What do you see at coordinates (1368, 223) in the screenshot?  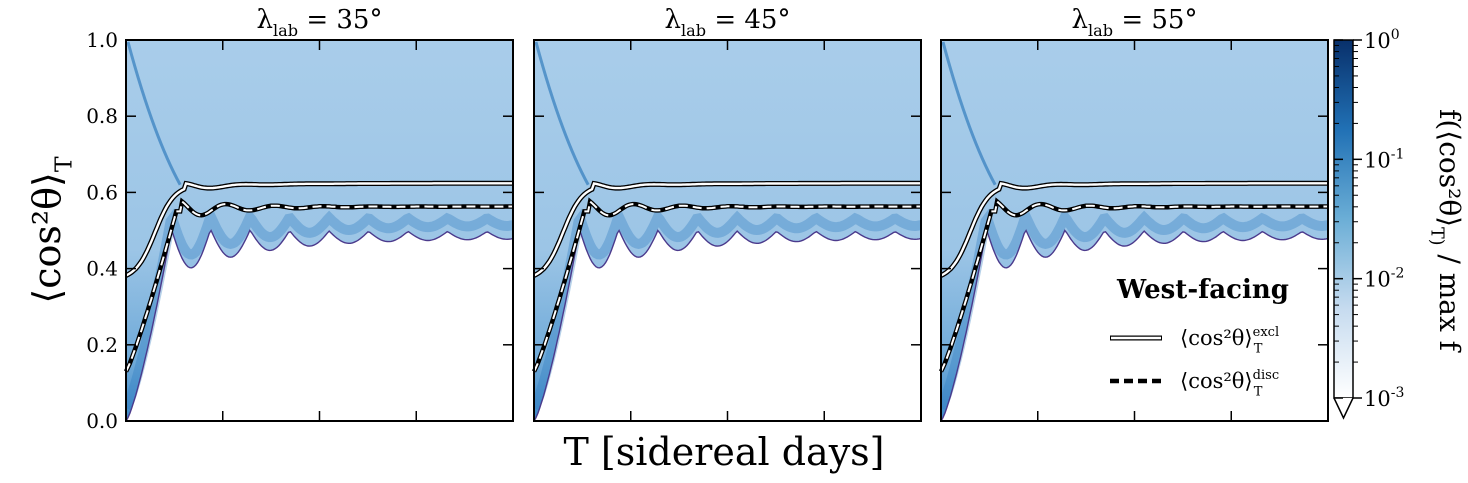 I see `colorbar: 10⁰ 10⁻¹ 10⁻² 10⁻³` at bounding box center [1368, 223].